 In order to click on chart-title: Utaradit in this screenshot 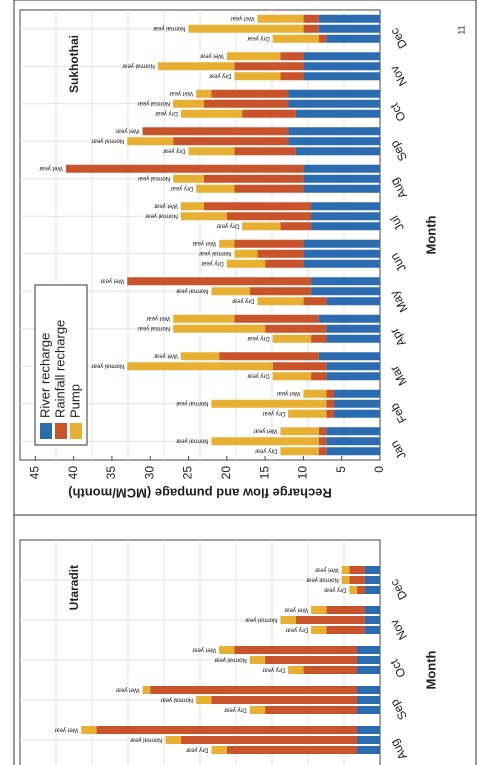, I will do `click(74, 587)`.